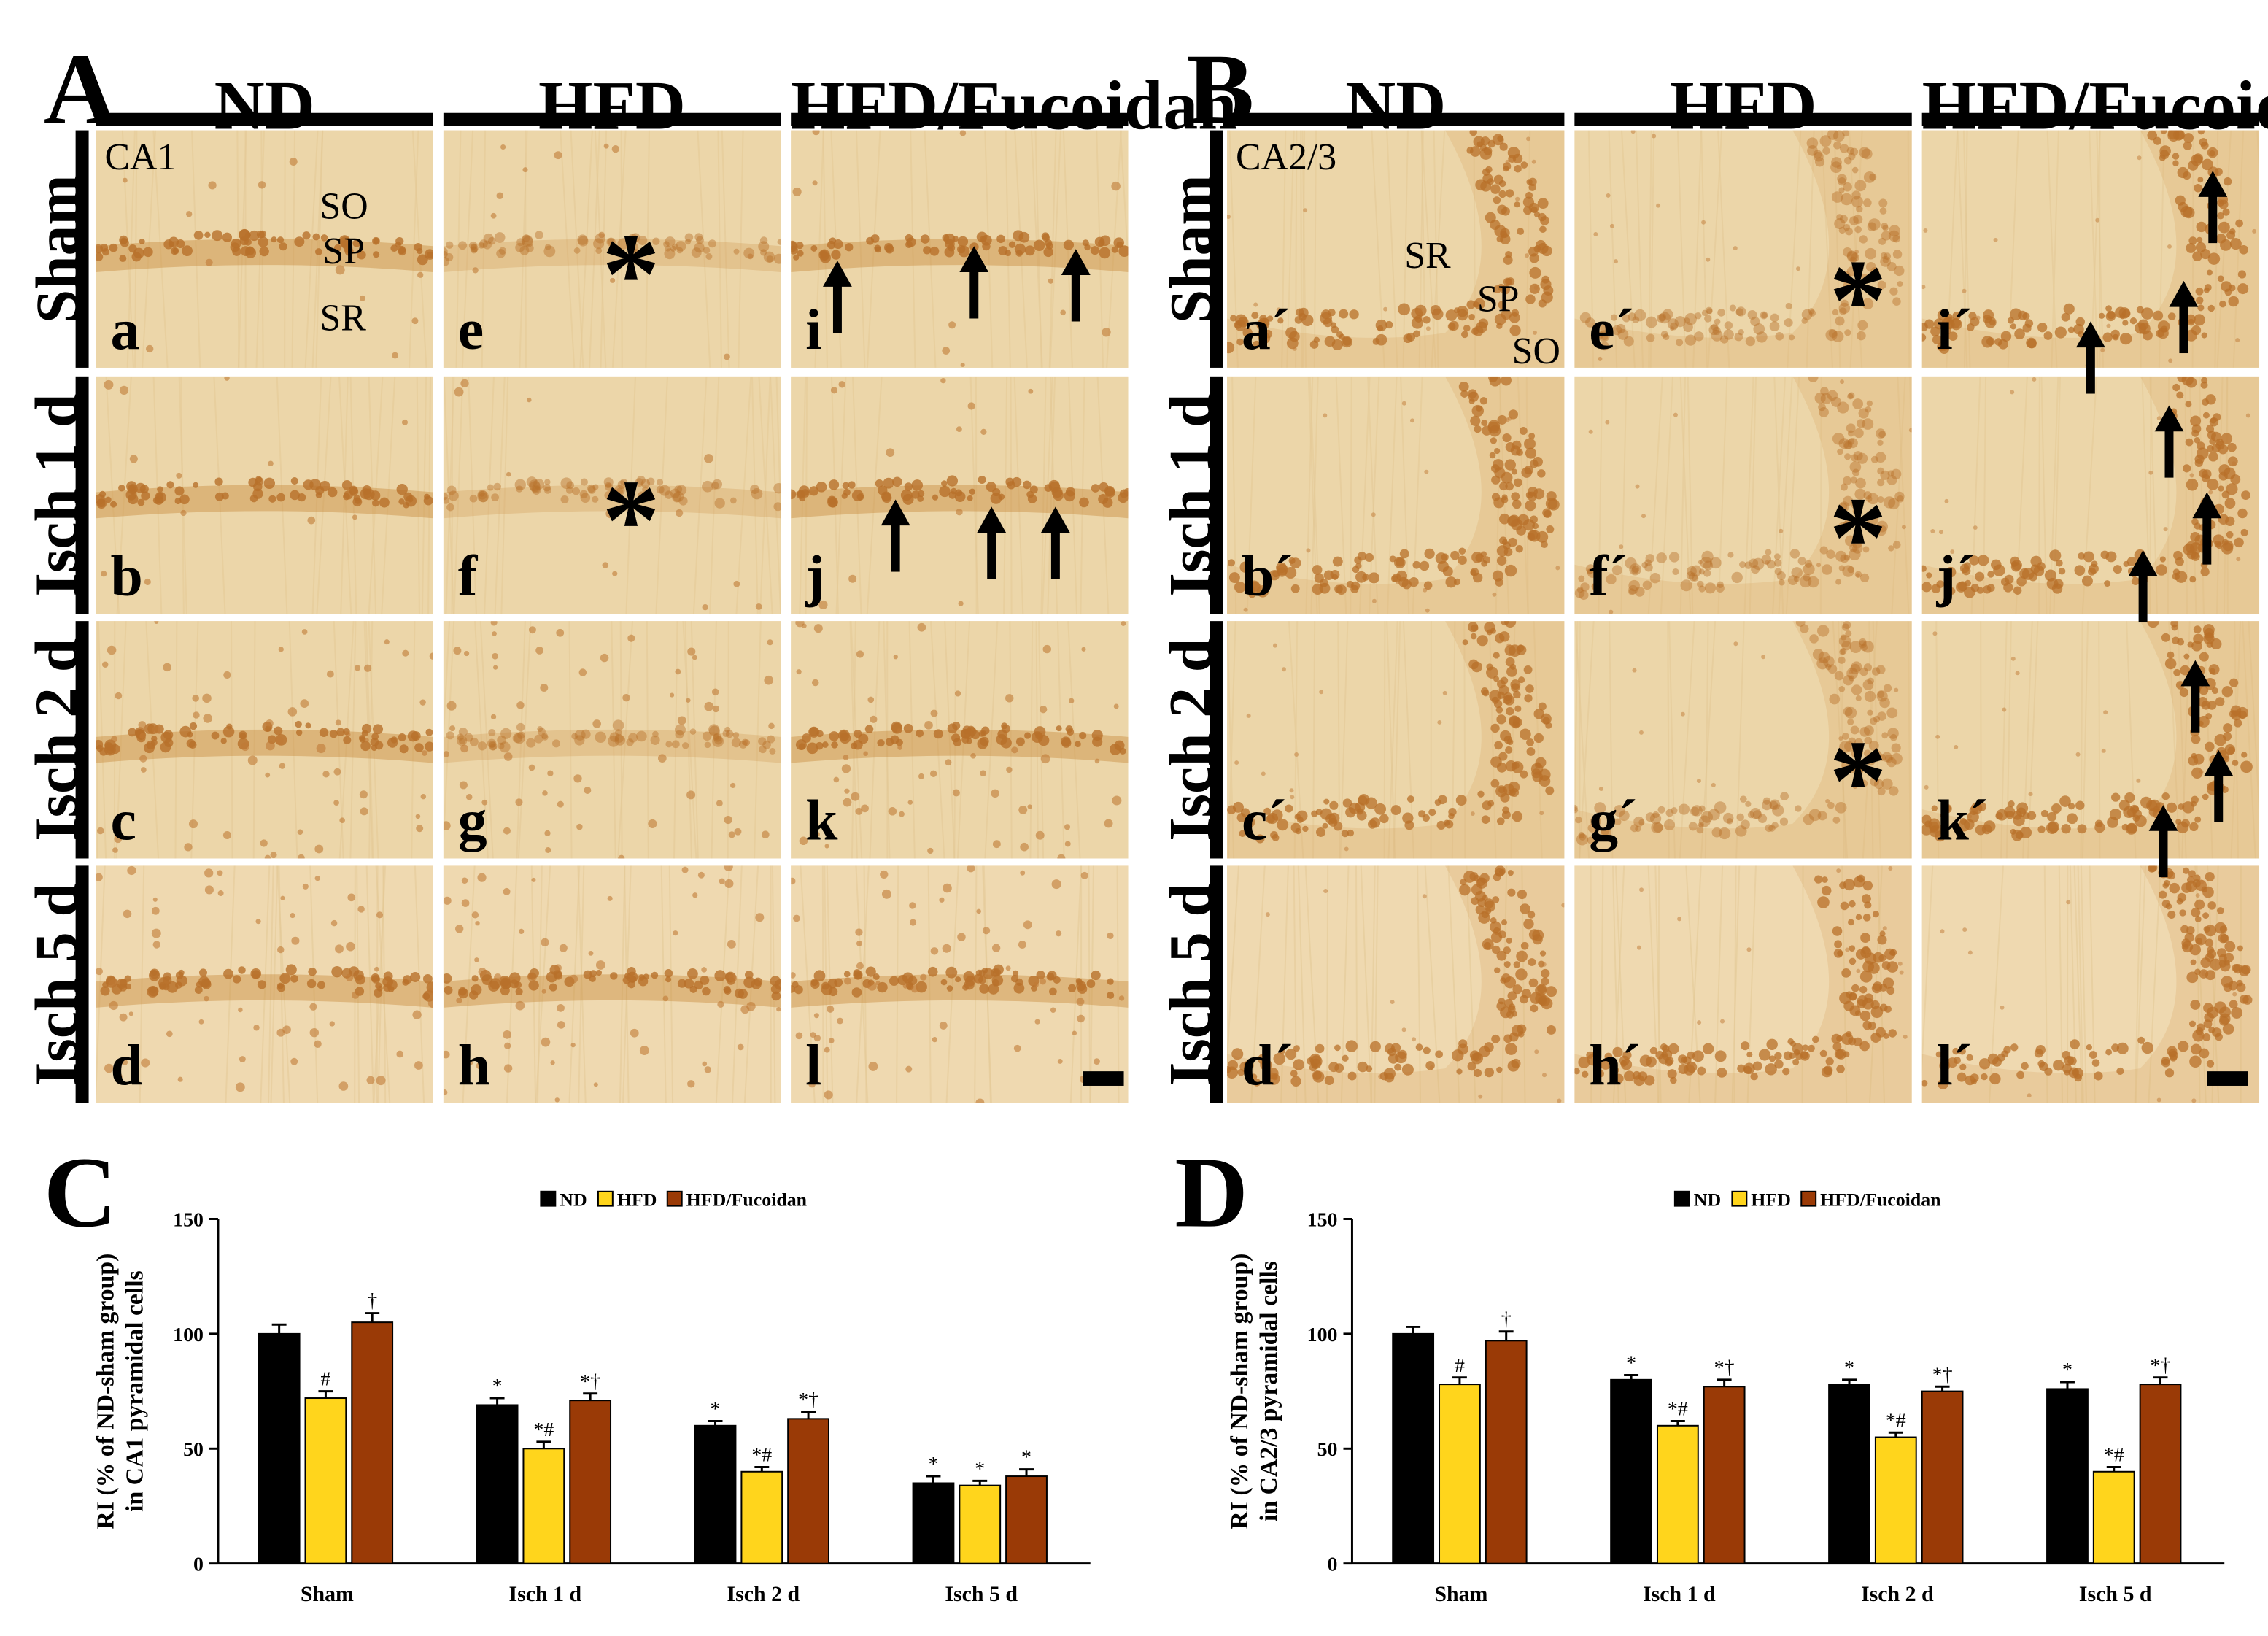 The height and width of the screenshot is (1636, 2268). I want to click on tile-letter: f, so click(468, 576).